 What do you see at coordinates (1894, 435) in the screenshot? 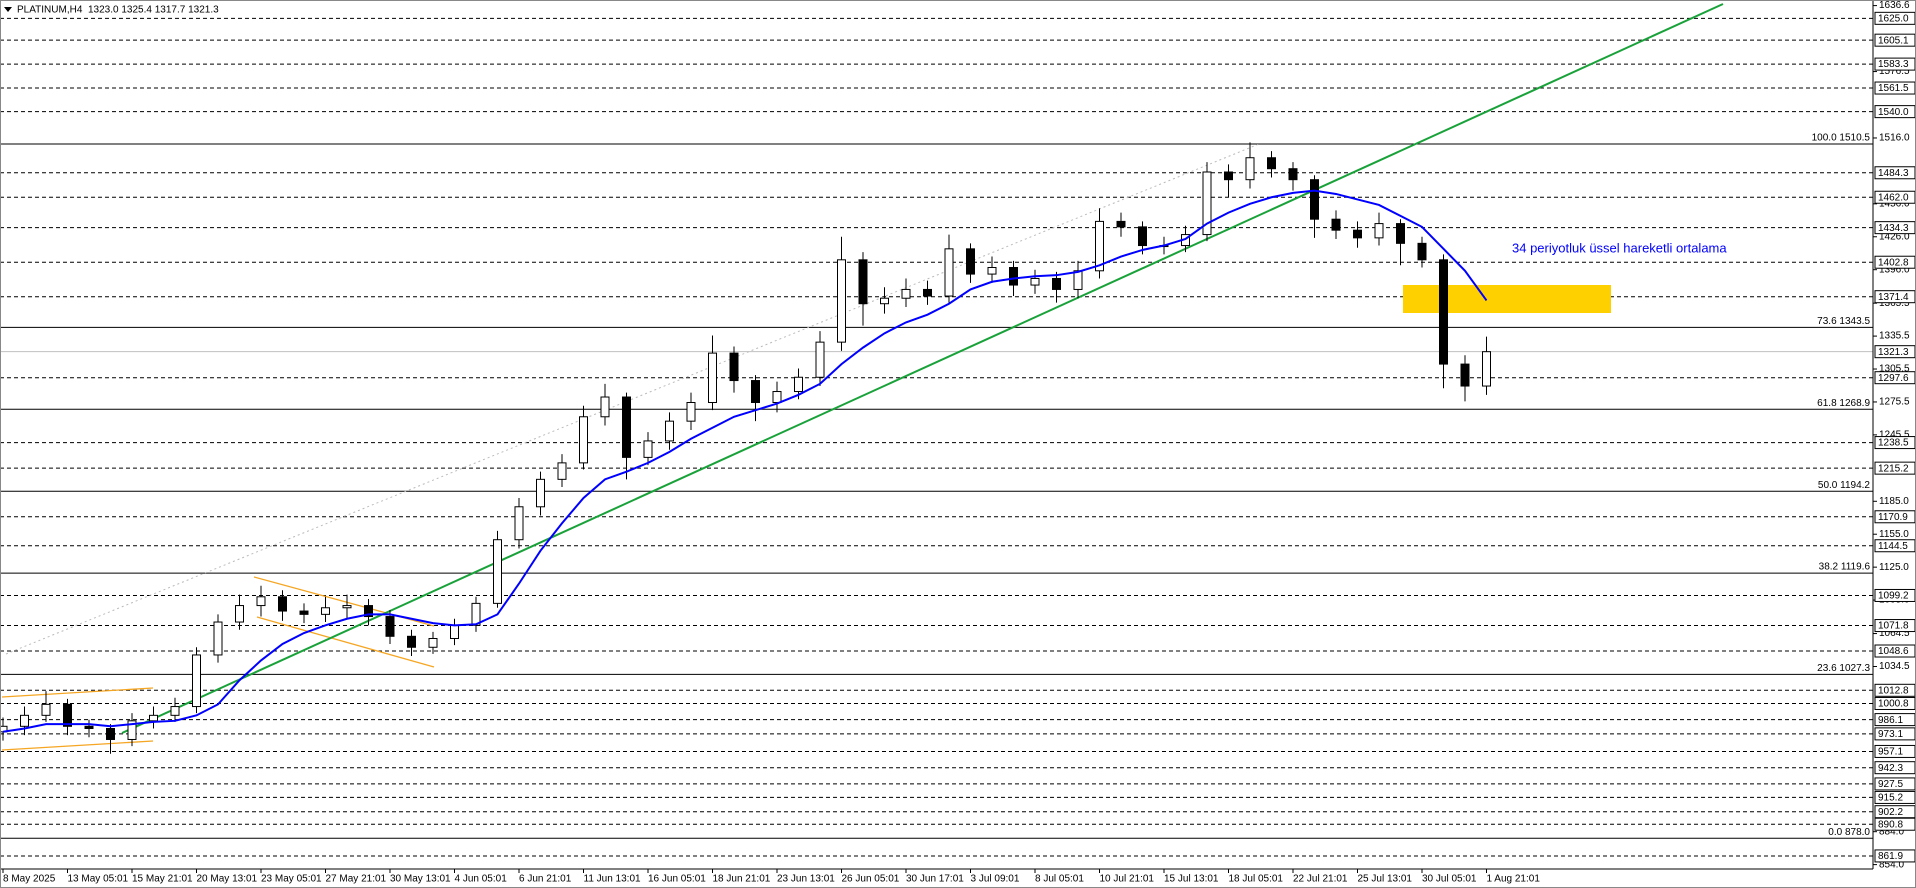
I see `y-tick-label: 1245.5` at bounding box center [1894, 435].